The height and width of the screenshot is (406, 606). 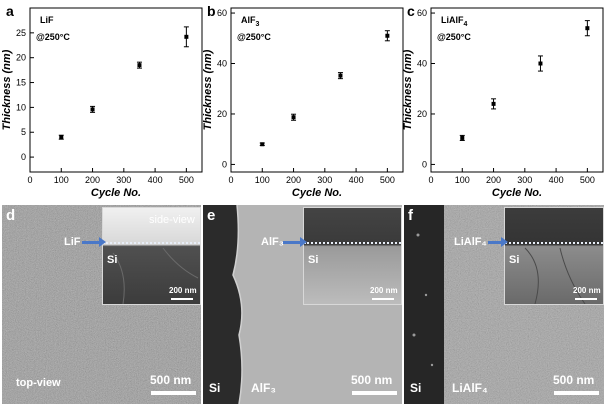 What do you see at coordinates (222, 64) in the screenshot?
I see `chart-b-ytick-label: 40` at bounding box center [222, 64].